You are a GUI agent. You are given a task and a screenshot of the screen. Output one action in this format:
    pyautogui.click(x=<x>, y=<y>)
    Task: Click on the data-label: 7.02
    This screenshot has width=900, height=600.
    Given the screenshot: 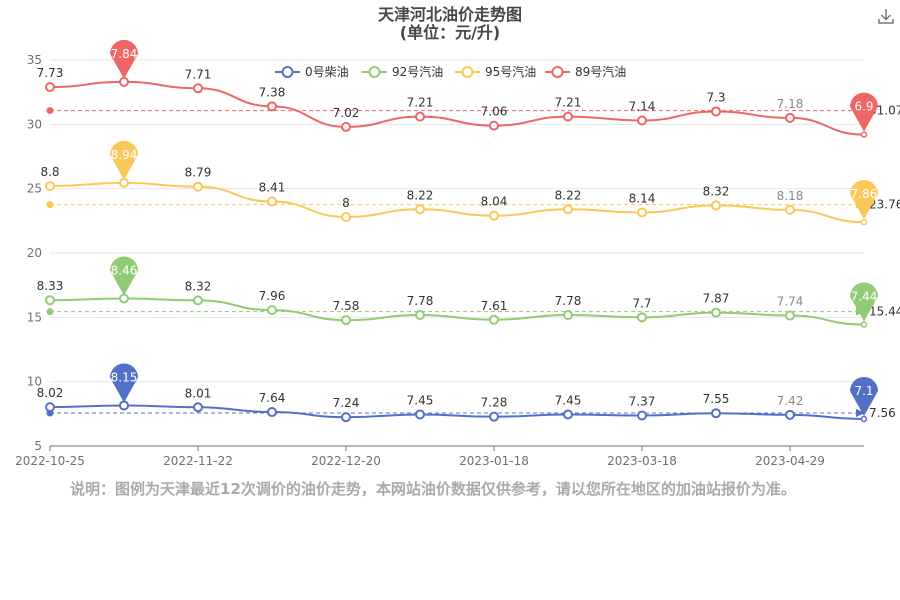 What is the action you would take?
    pyautogui.click(x=346, y=113)
    